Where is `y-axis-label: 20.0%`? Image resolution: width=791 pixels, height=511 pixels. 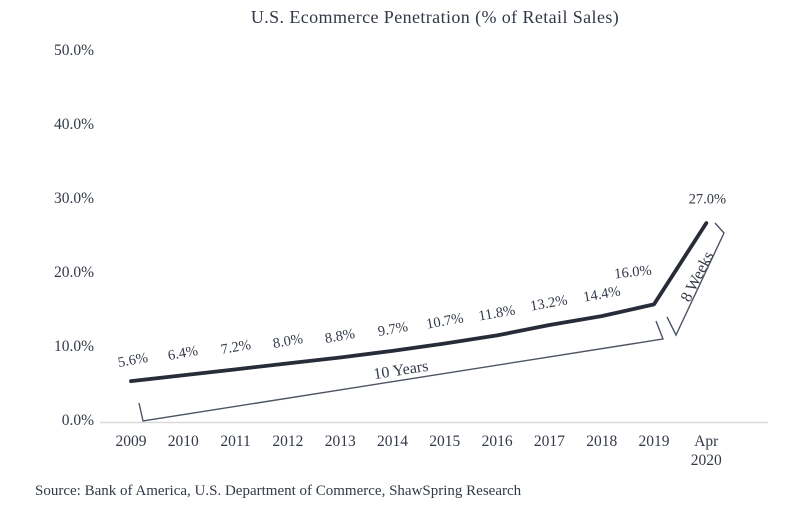
y-axis-label: 20.0% is located at coordinates (73, 272).